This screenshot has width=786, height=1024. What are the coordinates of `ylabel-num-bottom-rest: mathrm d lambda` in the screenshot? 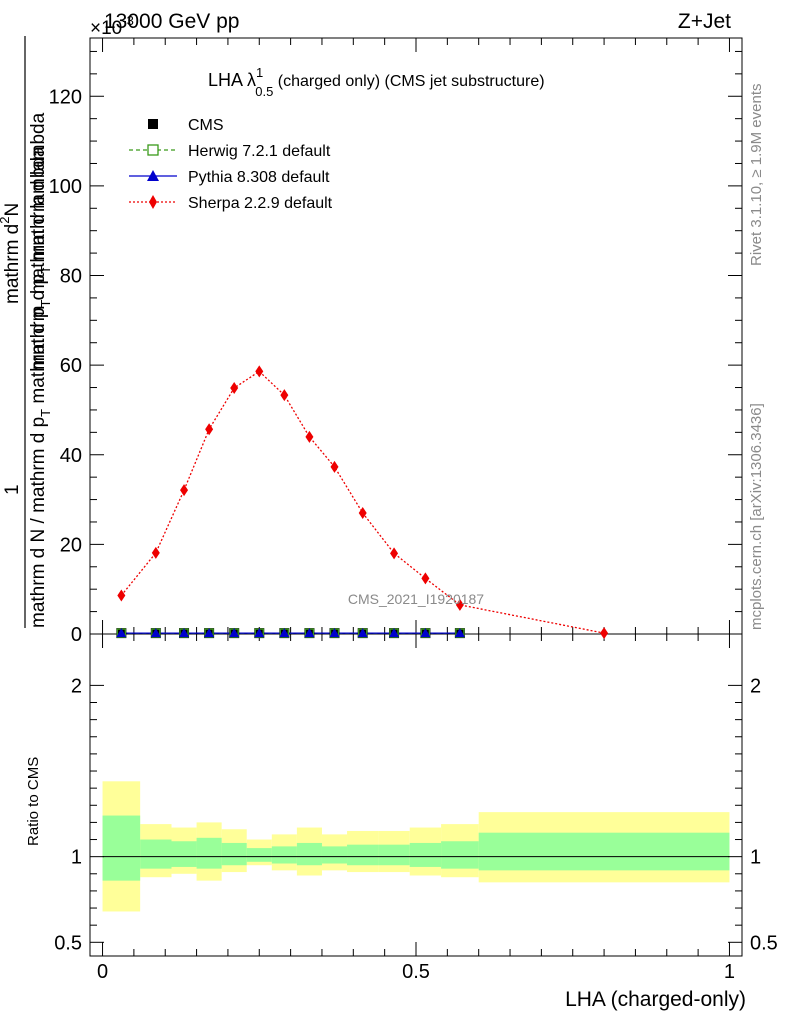 It's located at (38, 189).